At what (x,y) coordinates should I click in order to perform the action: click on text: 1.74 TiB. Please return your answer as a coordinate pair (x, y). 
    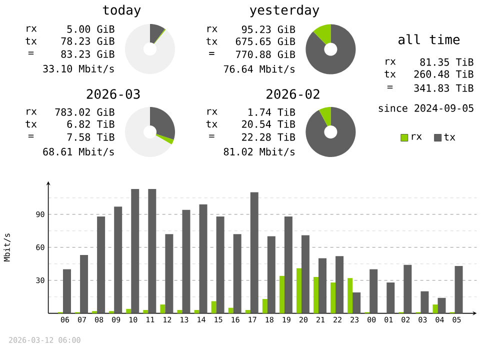
    Looking at the image, I should click on (272, 112).